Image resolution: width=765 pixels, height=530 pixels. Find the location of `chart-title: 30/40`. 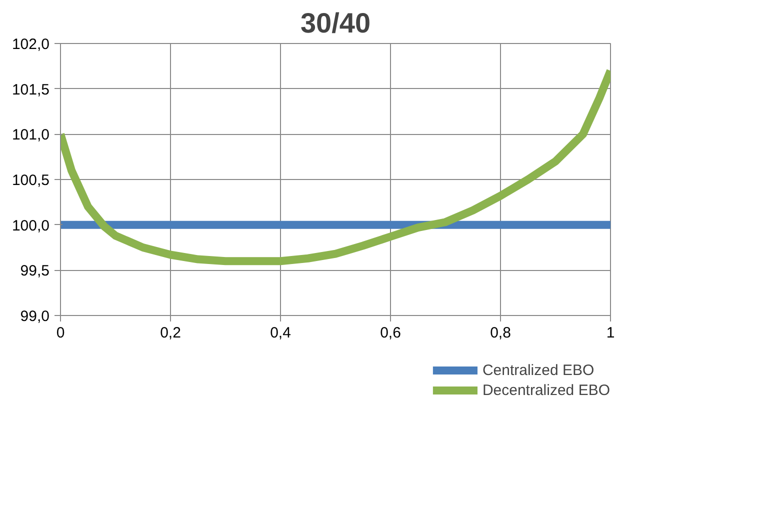

chart-title: 30/40 is located at coordinates (335, 23).